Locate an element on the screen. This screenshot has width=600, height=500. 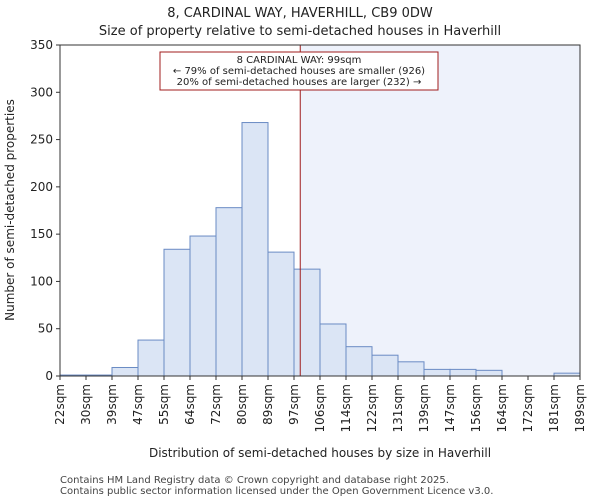
x-tick-label-47sqm: 47sqm is located at coordinates (138, 404).